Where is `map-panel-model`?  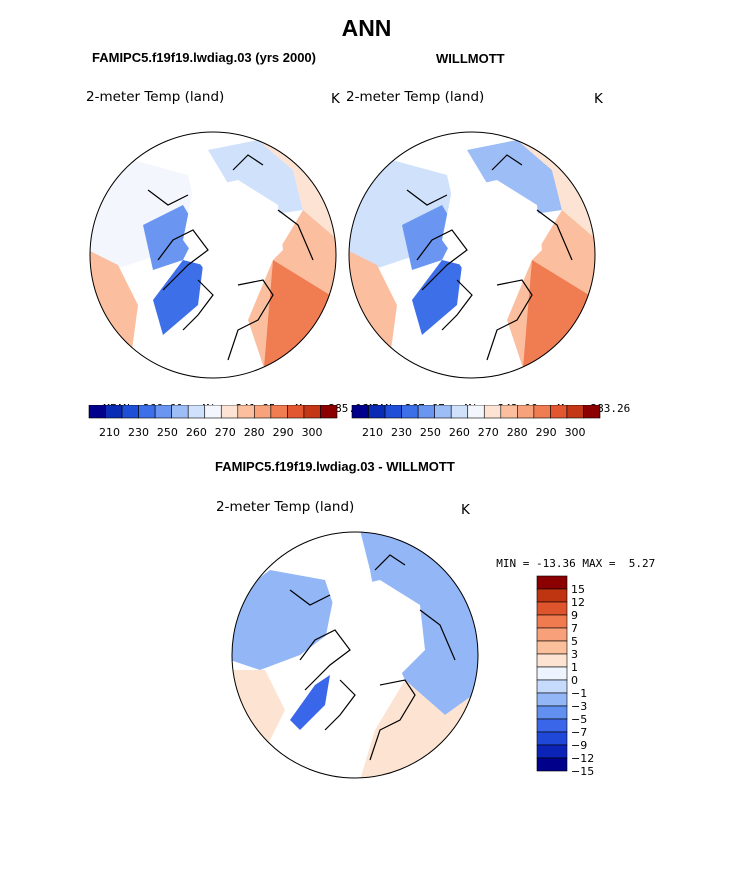
map-panel-model is located at coordinates (213, 255).